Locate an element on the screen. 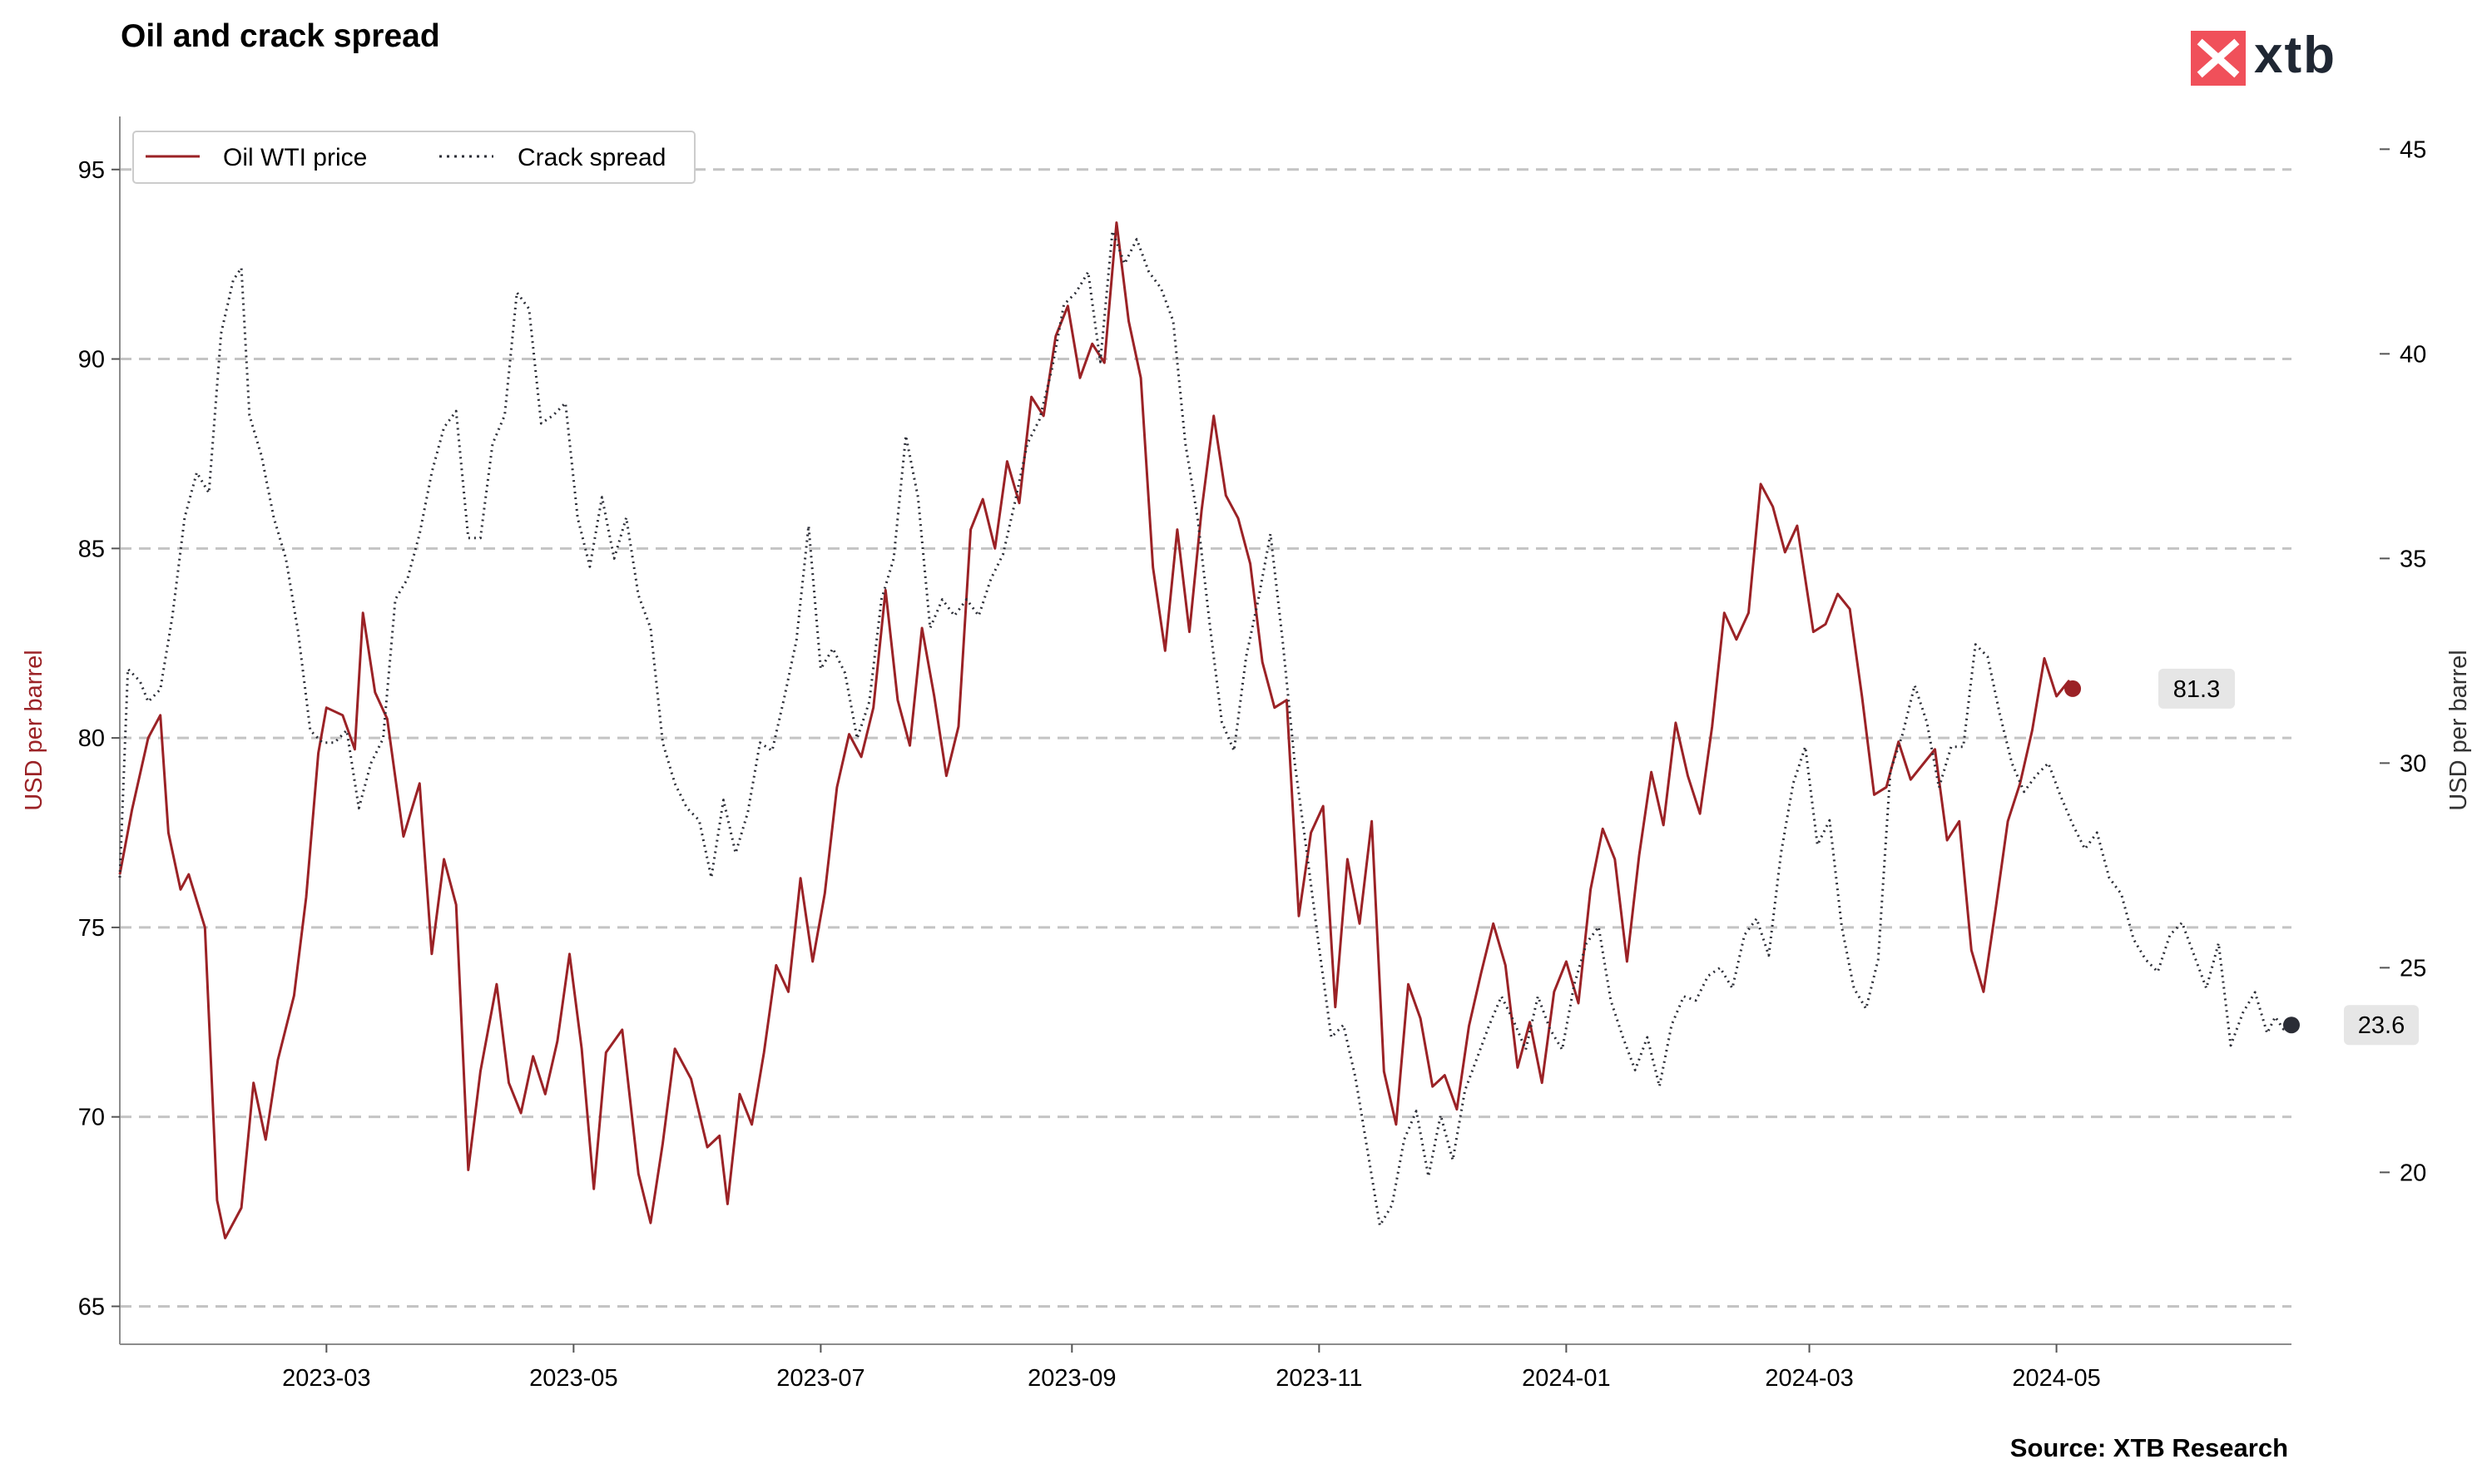 This screenshot has height=1484, width=2487. y-right-tick-label: 40 is located at coordinates (2413, 354).